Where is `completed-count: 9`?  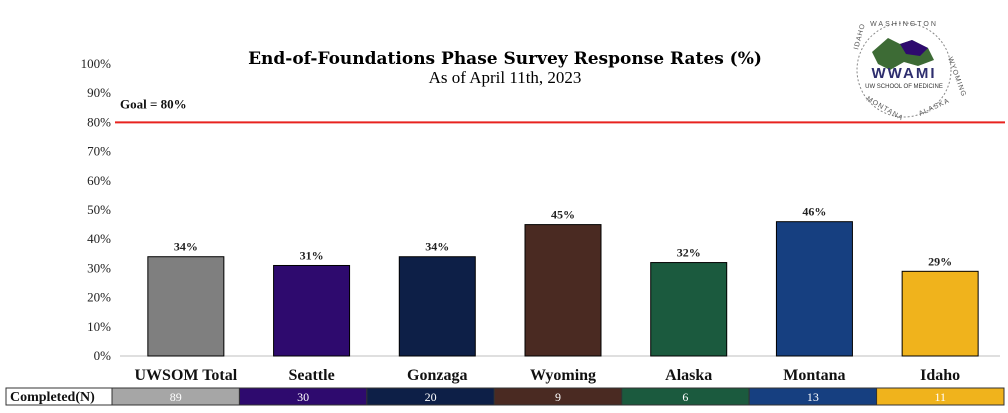
completed-count: 9 is located at coordinates (558, 397).